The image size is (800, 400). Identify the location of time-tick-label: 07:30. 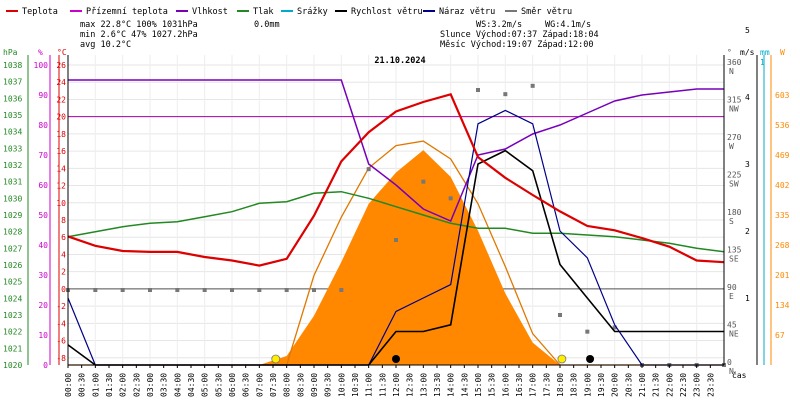
(273, 385).